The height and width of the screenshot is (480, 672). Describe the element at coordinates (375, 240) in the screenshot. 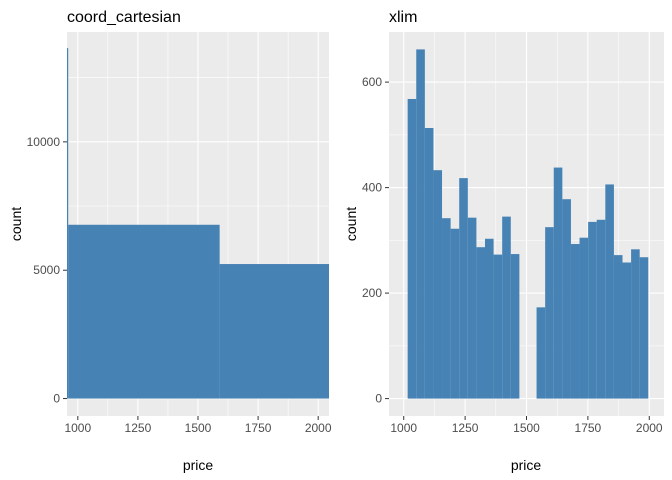

I see `y-axis-ticks: 0 200 400 600` at that location.